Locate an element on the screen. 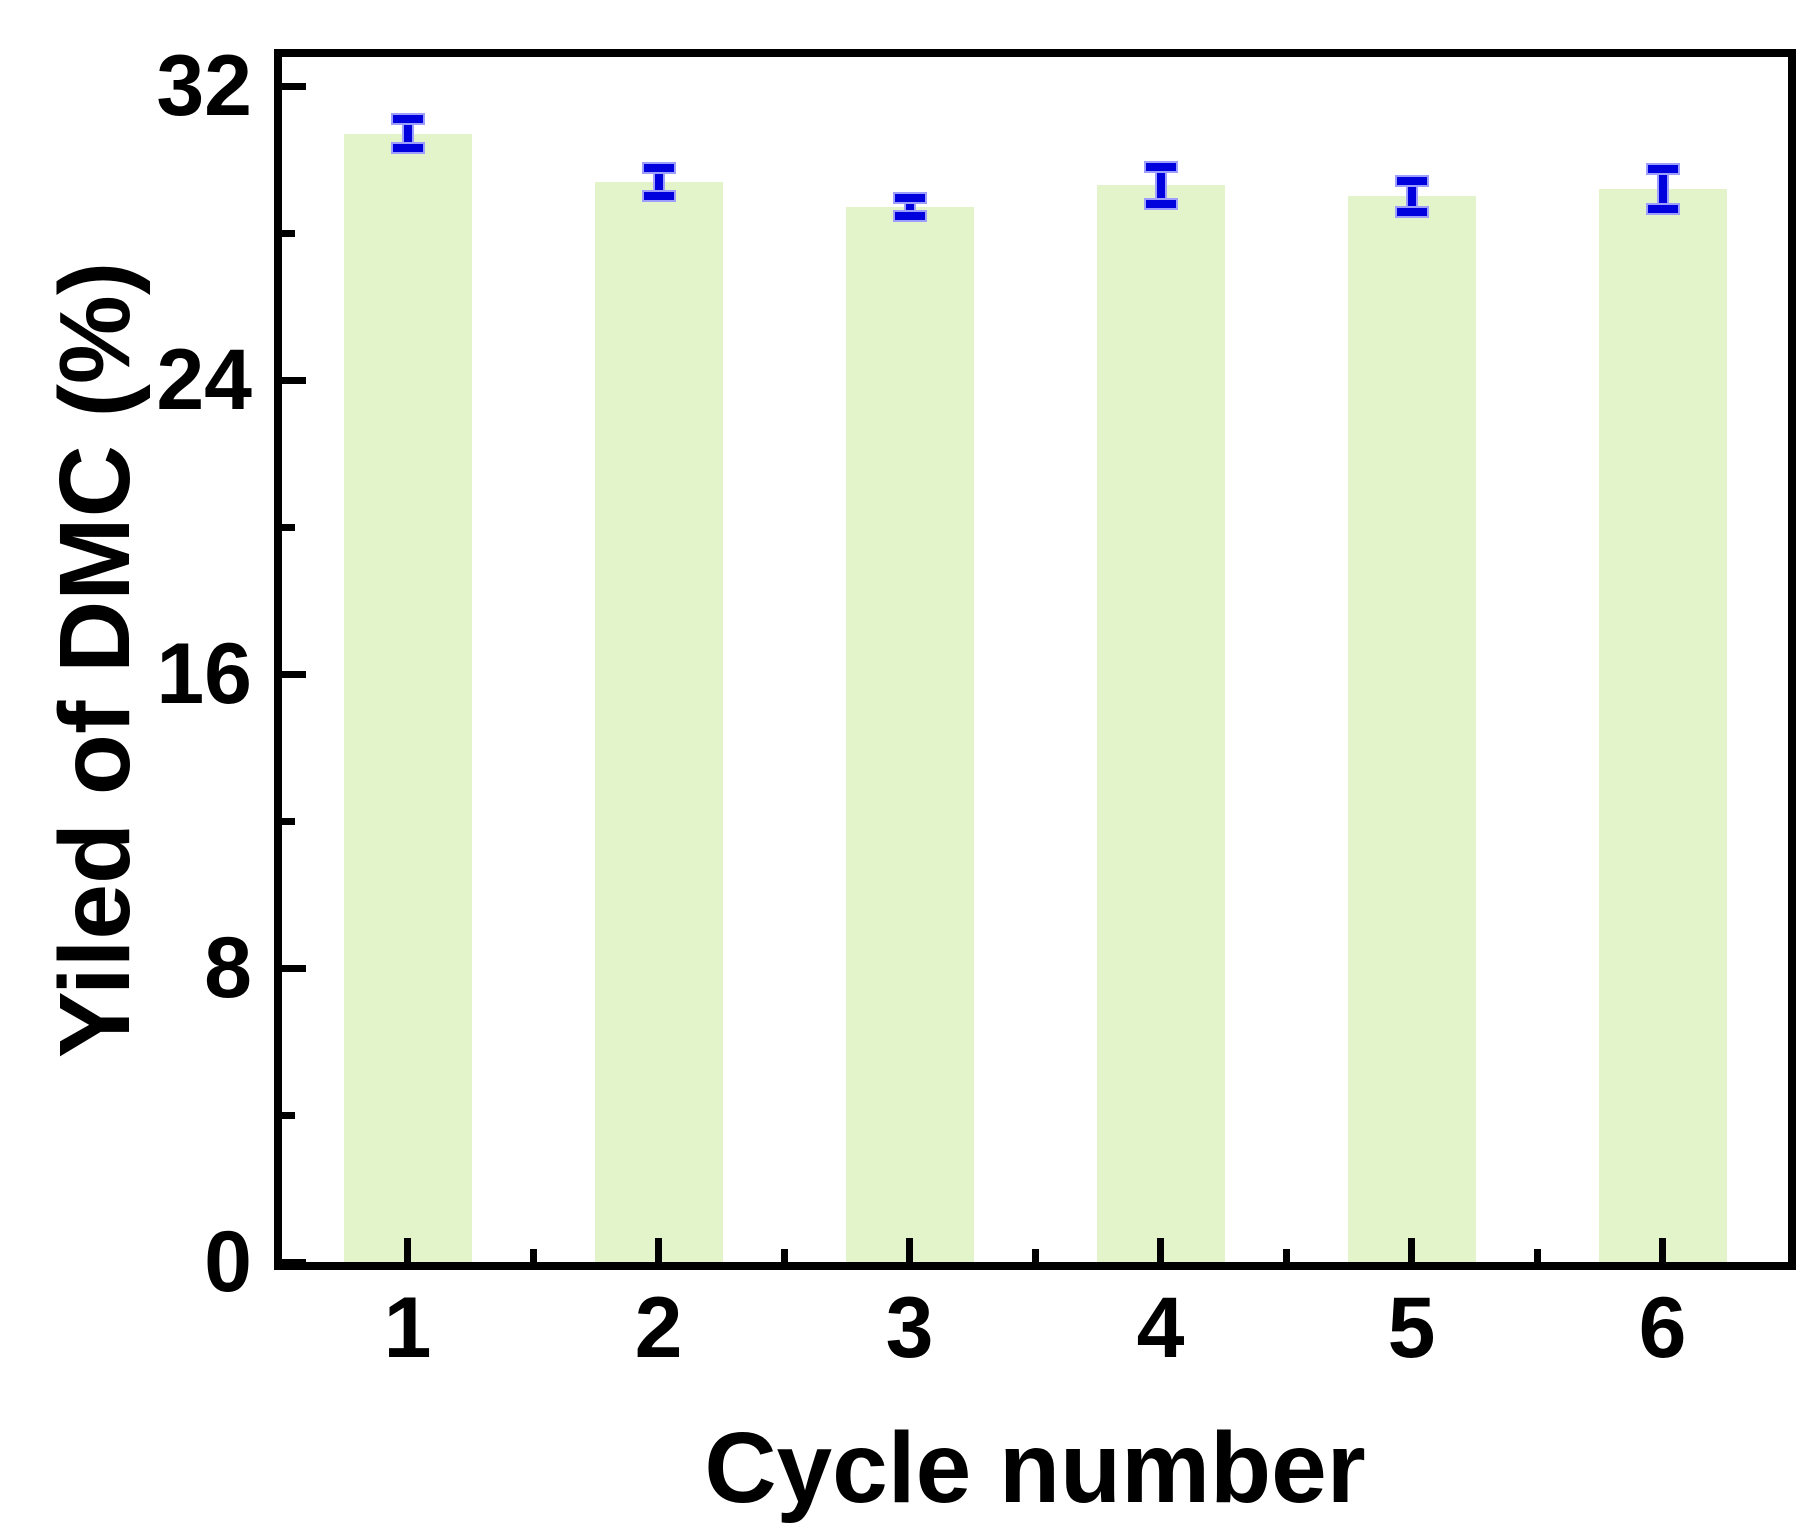 The width and height of the screenshot is (1814, 1533). y-tick-label-32: 32 is located at coordinates (204, 86).